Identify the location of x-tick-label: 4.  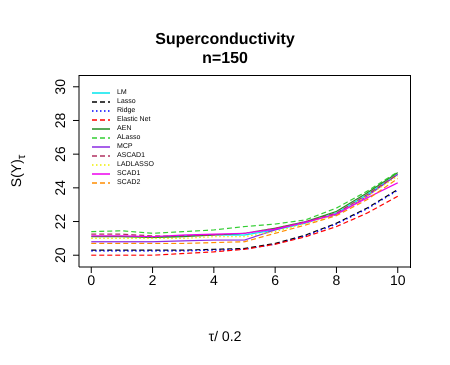
(214, 280).